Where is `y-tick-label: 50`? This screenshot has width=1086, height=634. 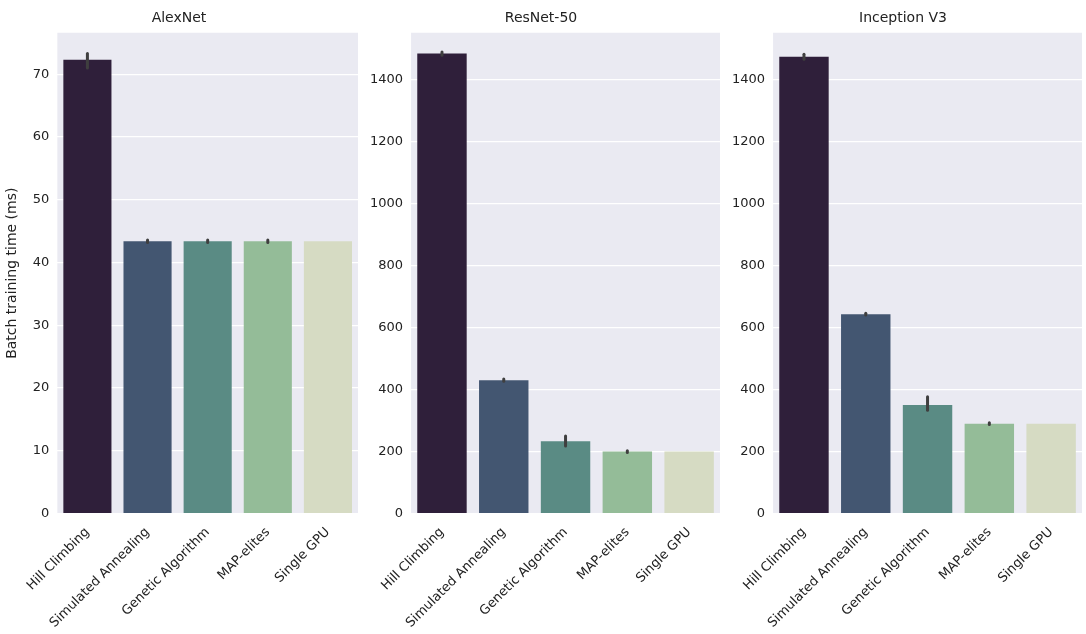
y-tick-label: 50 is located at coordinates (41, 199).